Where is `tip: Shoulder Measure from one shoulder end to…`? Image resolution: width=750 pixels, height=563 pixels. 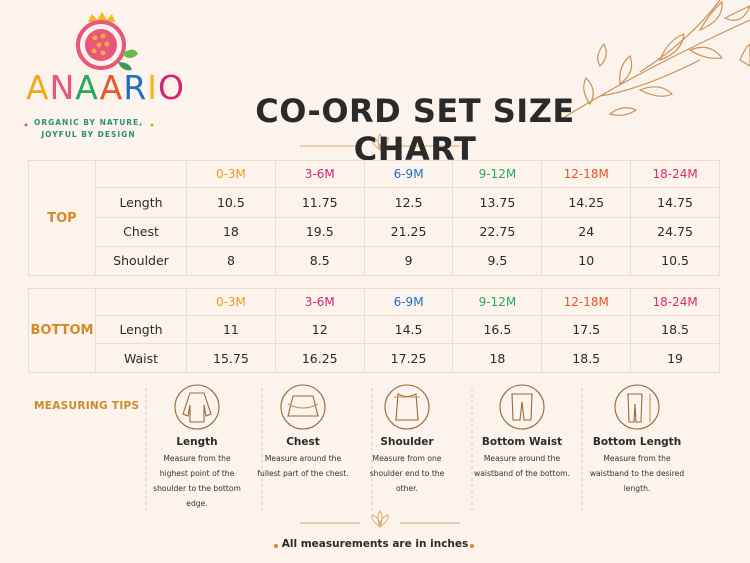
tip: Shoulder Measure from one shoulder end to… is located at coordinates (407, 466).